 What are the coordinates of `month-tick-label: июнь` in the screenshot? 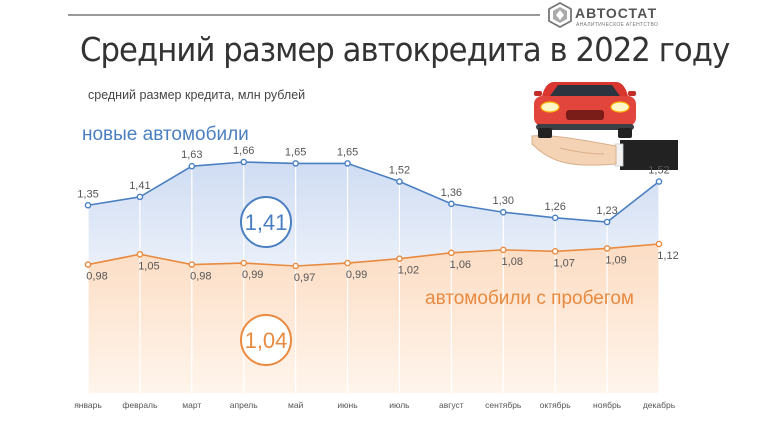 It's located at (347, 405).